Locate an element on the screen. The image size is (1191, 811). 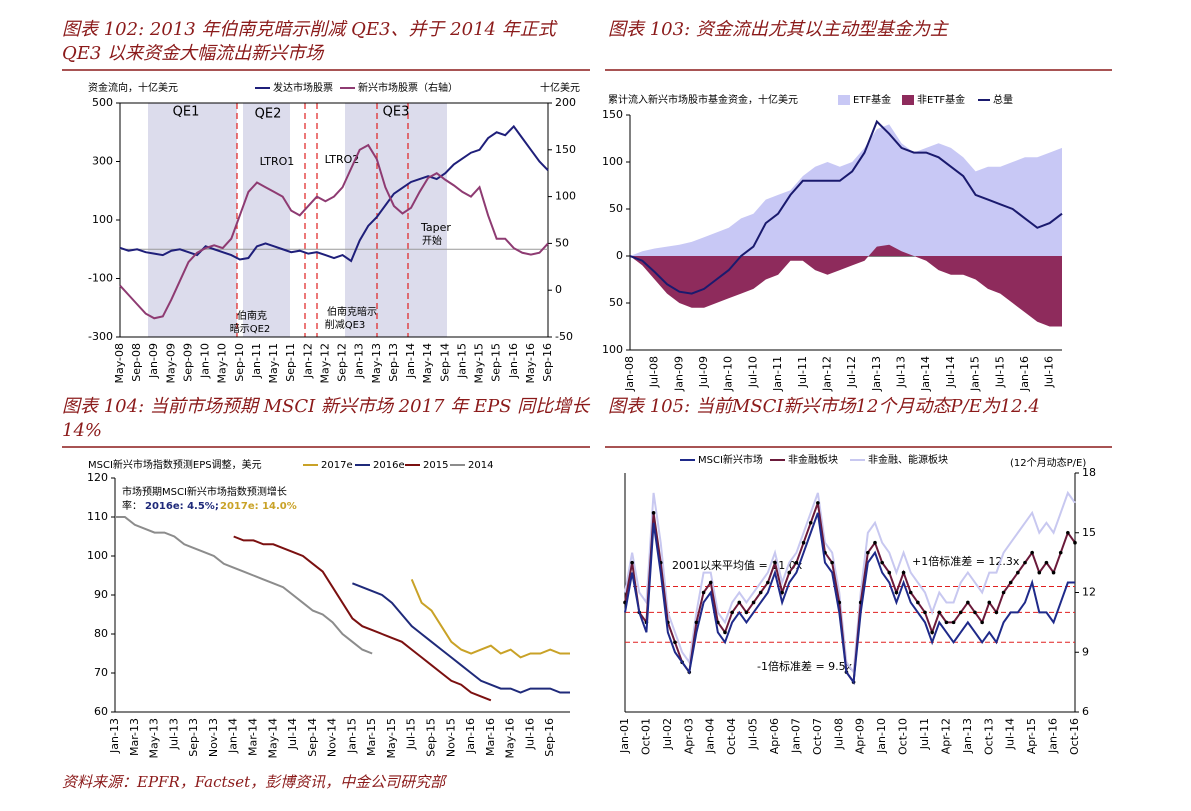
legend-swatch is located at coordinates (844, 100).